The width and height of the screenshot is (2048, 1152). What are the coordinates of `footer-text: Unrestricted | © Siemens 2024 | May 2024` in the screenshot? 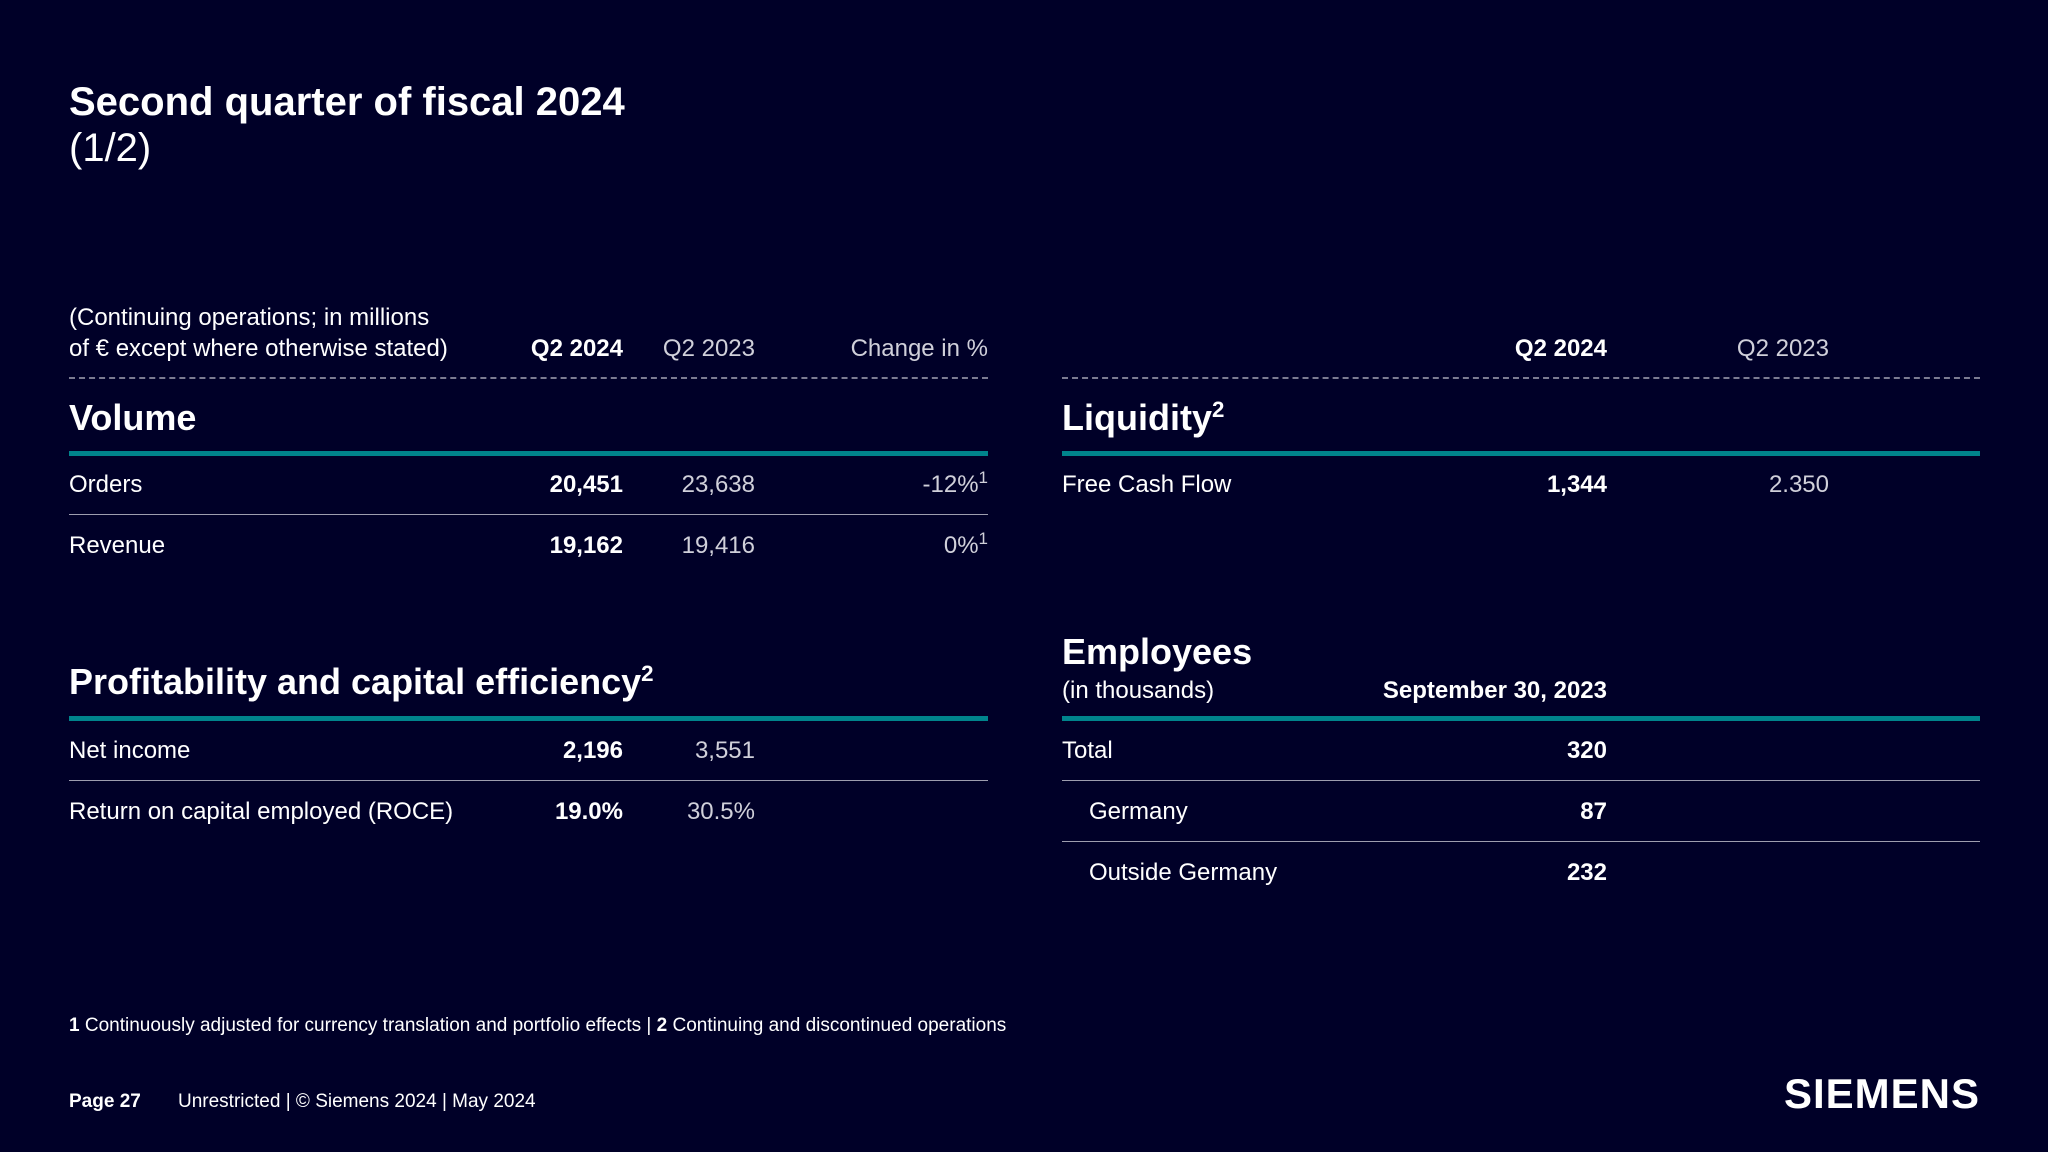 It's located at (357, 1101).